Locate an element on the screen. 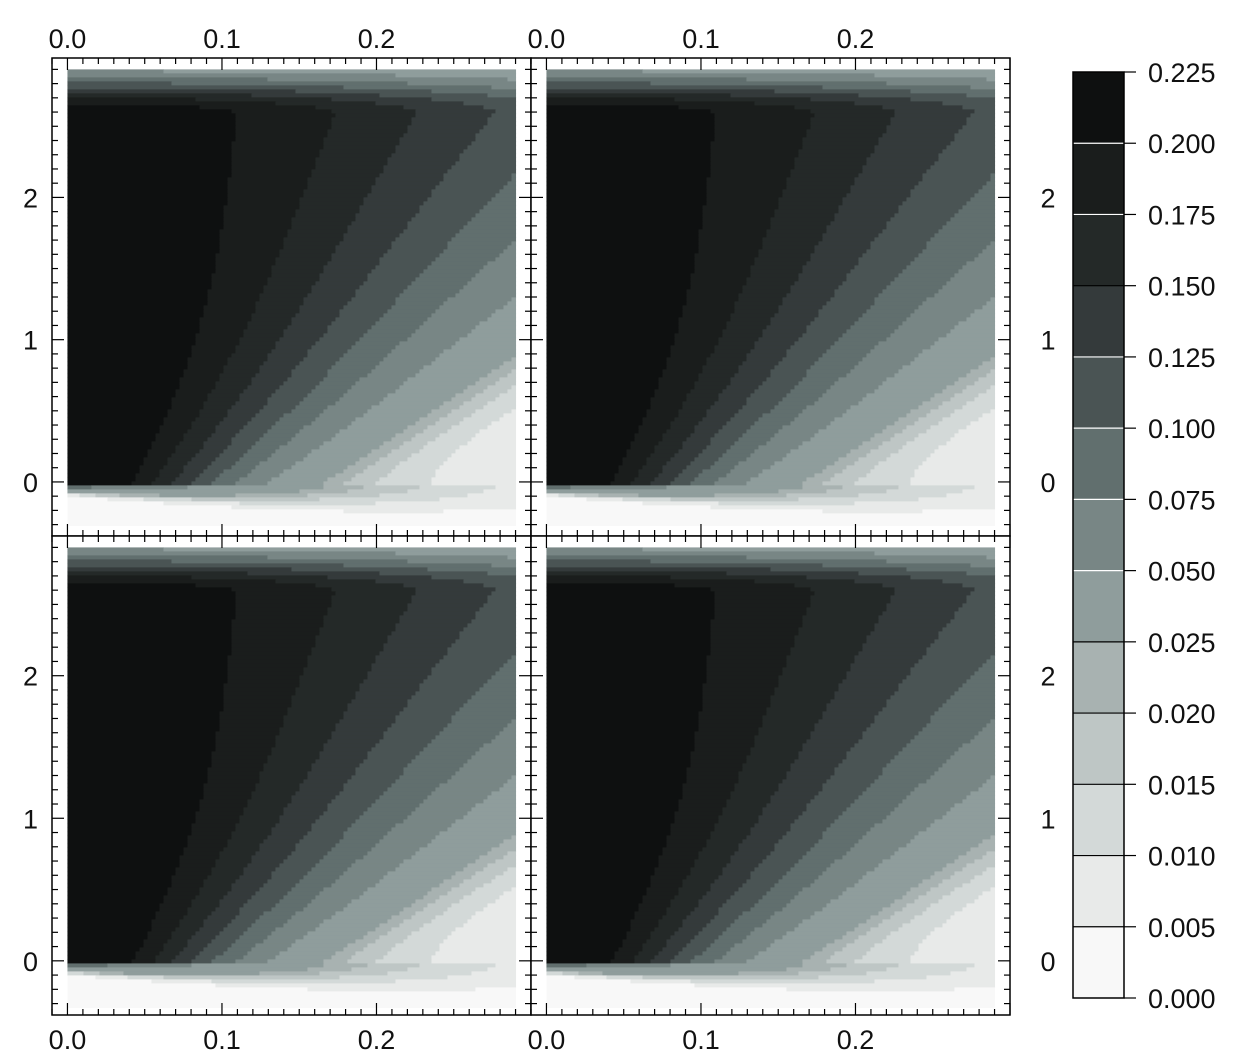 Image resolution: width=1246 pixels, height=1058 pixels. colorbar-tick-label: 0.100 is located at coordinates (1182, 429).